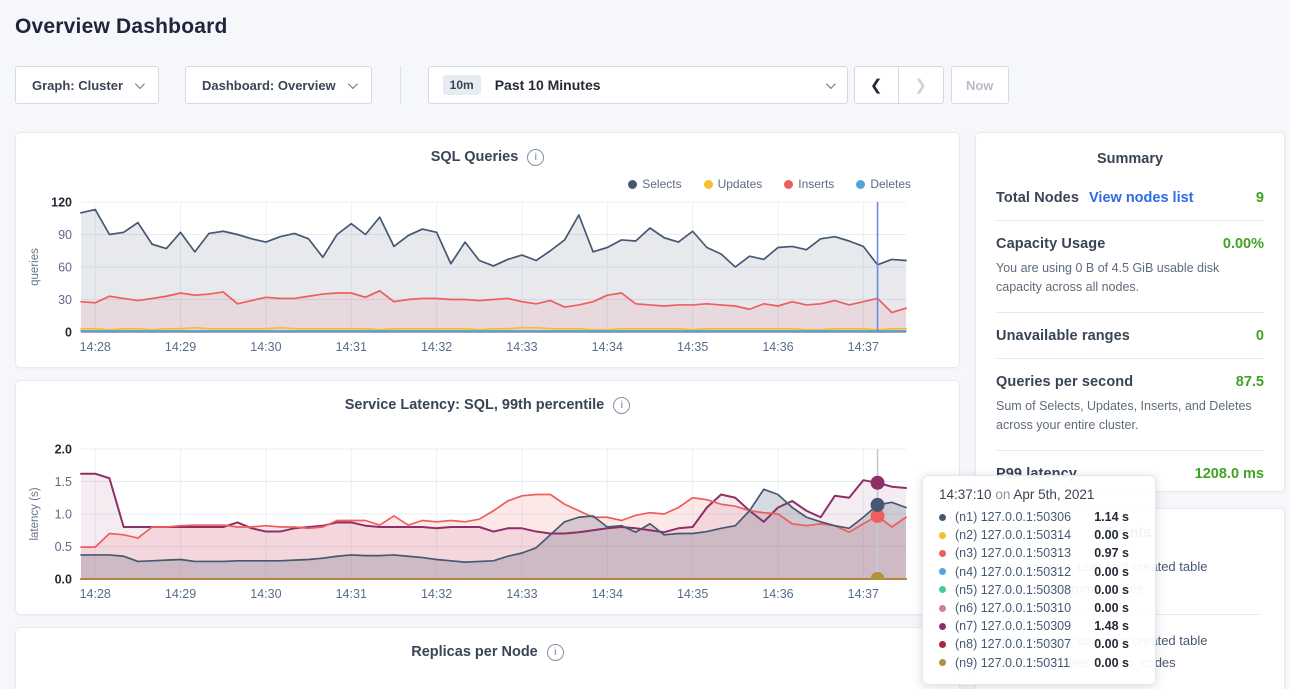 This screenshot has height=689, width=1290. I want to click on svg-text: 14:36, so click(777, 594).